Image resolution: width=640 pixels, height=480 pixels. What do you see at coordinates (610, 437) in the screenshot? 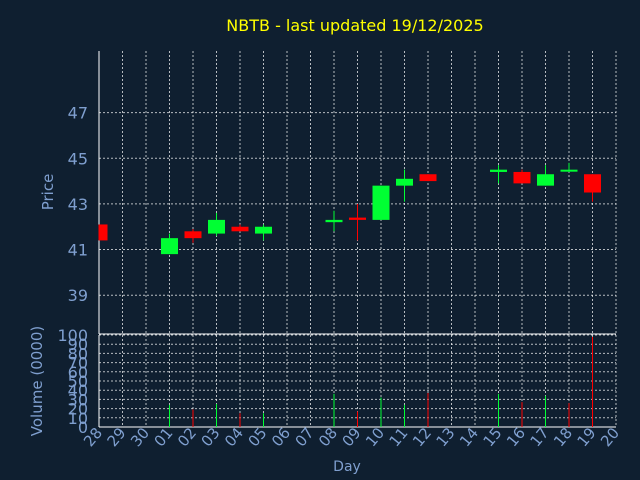
I see `day-tick-label: 20` at bounding box center [610, 437].